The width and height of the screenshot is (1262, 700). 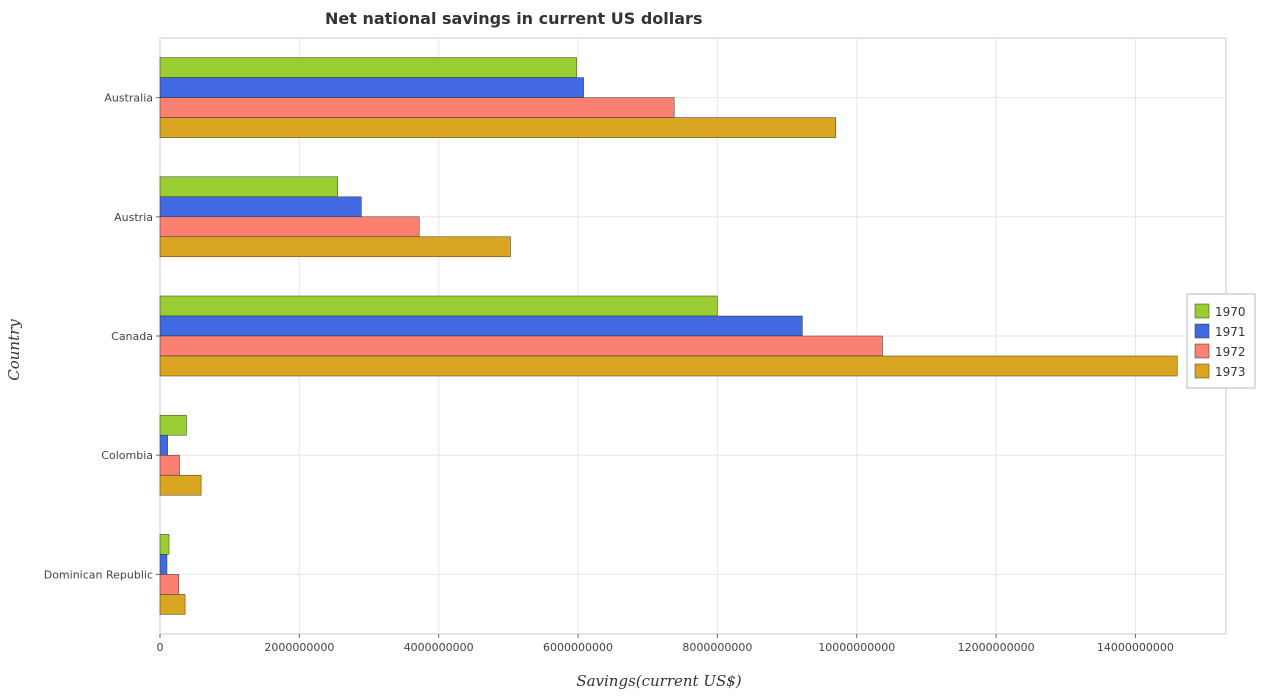 What do you see at coordinates (578, 647) in the screenshot?
I see `x-tick-label: 6000000000` at bounding box center [578, 647].